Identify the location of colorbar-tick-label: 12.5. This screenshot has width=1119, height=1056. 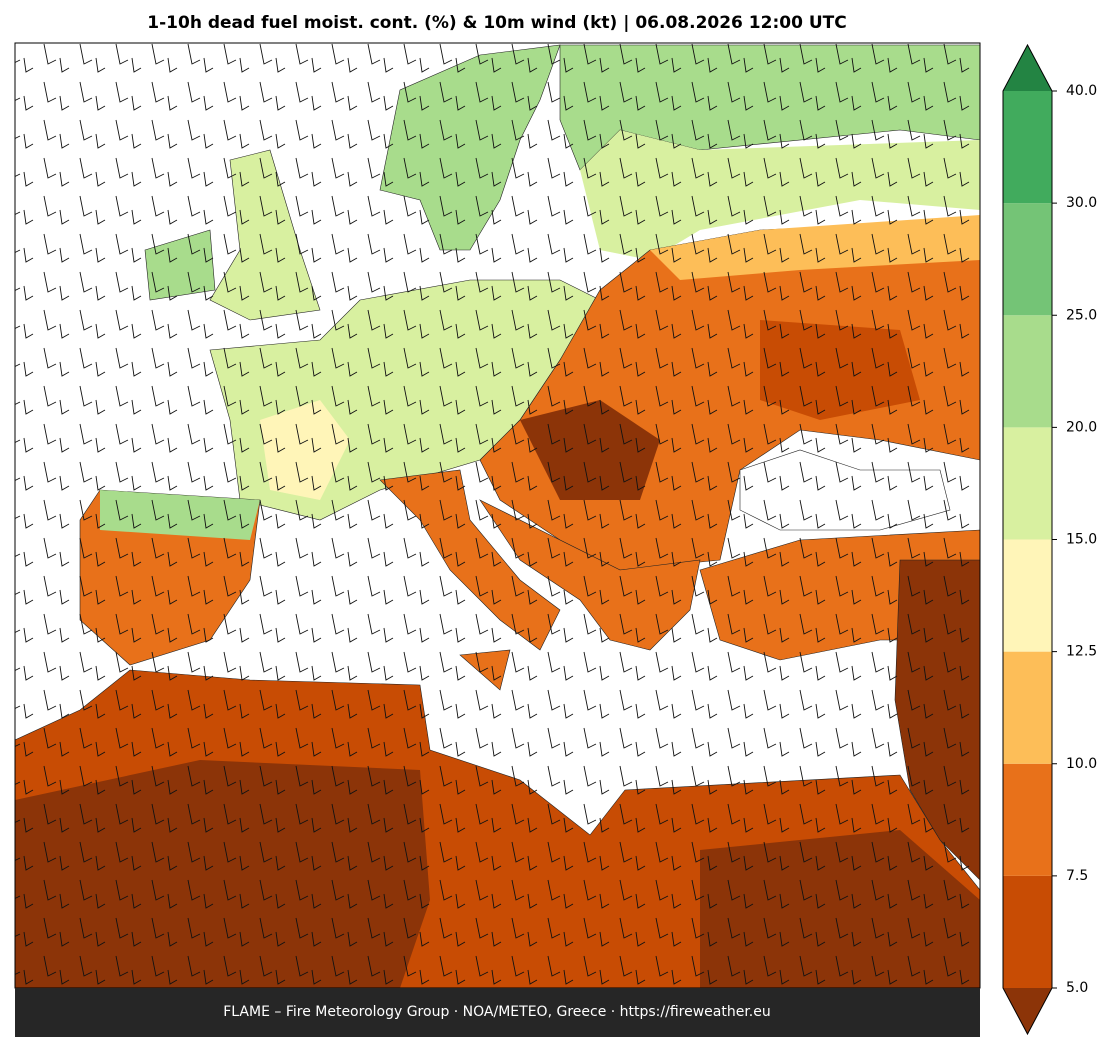
(1081, 652).